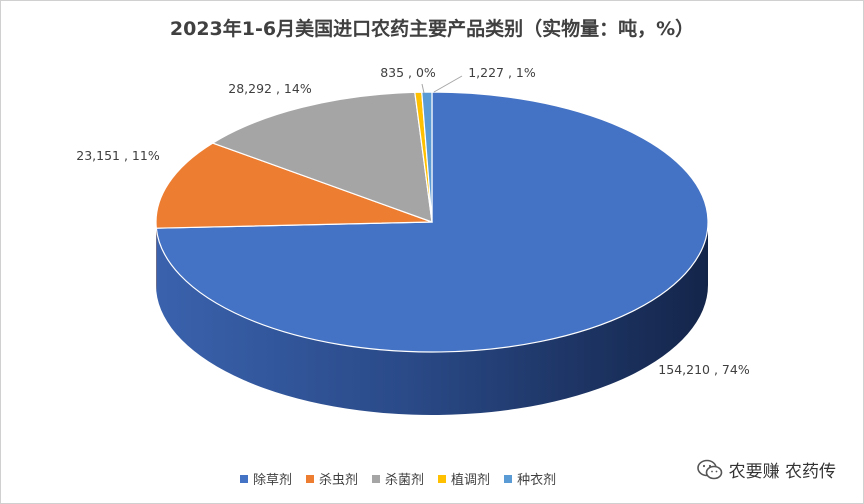 This screenshot has height=504, width=864. Describe the element at coordinates (782, 472) in the screenshot. I see `watermark-text: 农要赚 农药传` at that location.